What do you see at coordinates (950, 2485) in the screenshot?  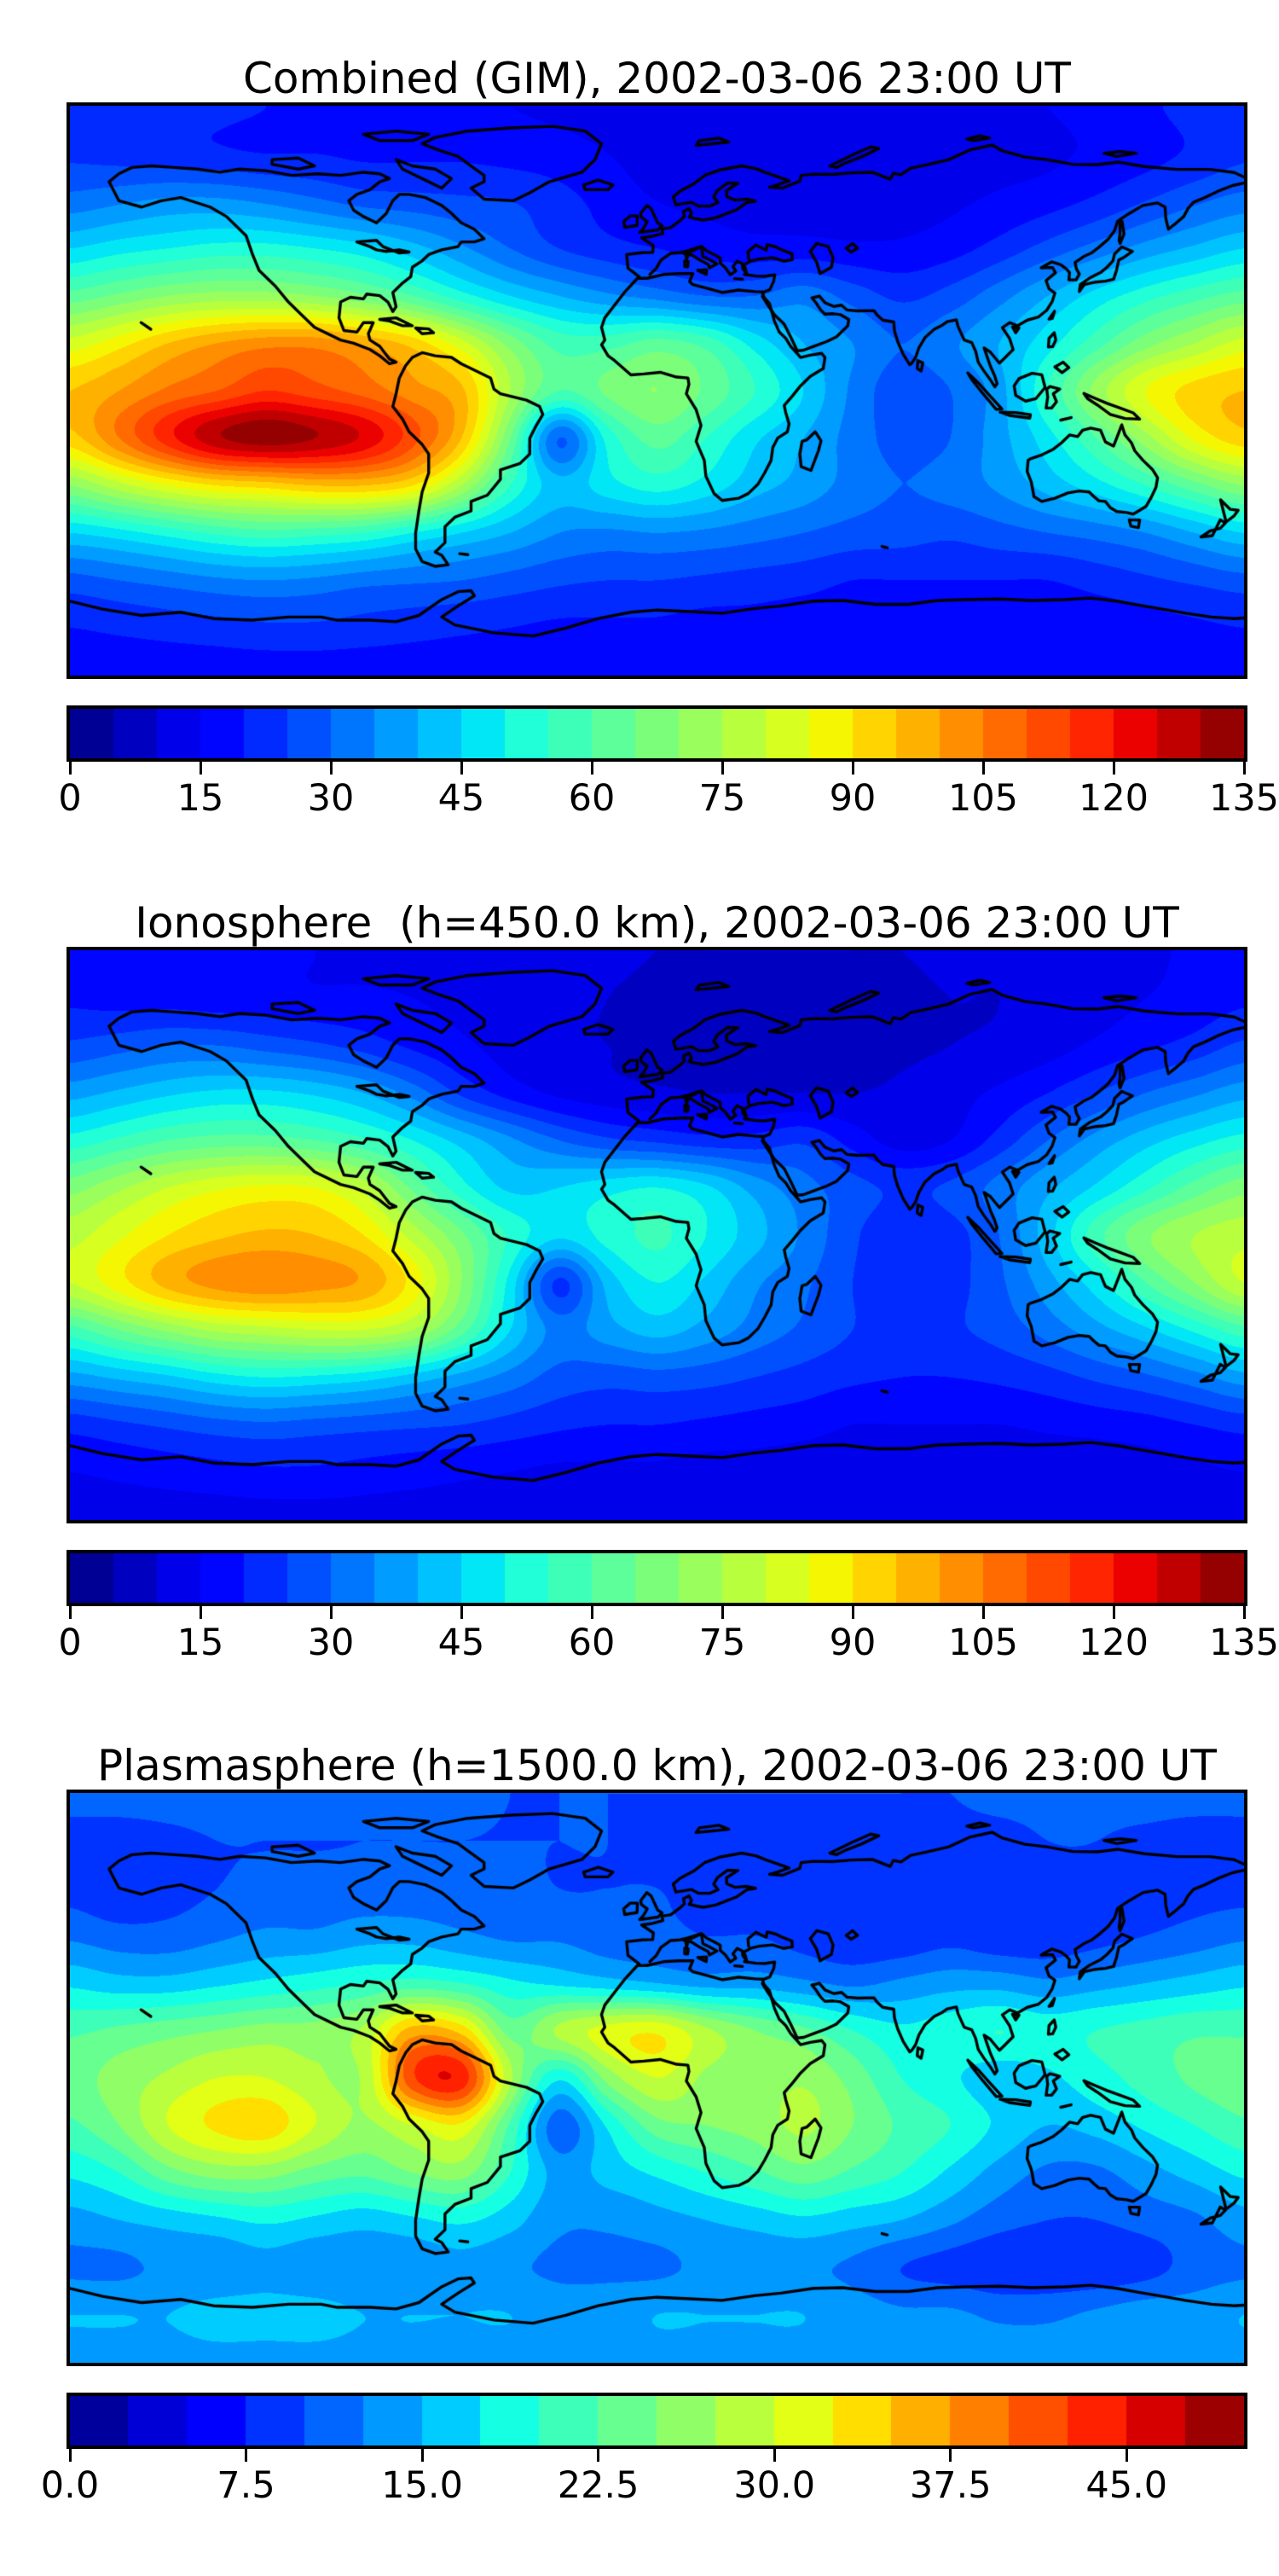 I see `colorbar-tick-label: 37.5` at bounding box center [950, 2485].